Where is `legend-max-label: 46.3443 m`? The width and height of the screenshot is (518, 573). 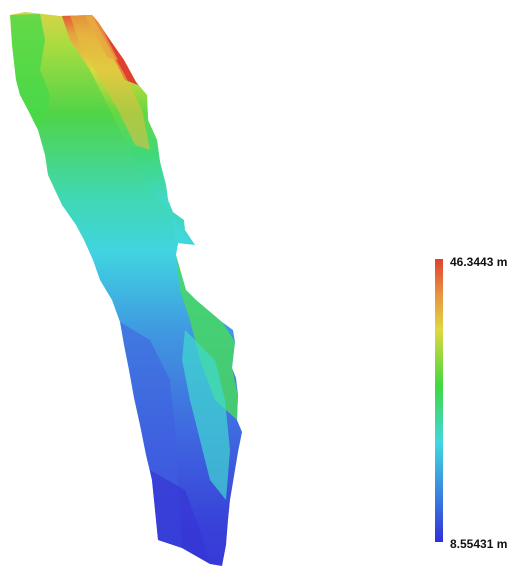 legend-max-label: 46.3443 m is located at coordinates (479, 262).